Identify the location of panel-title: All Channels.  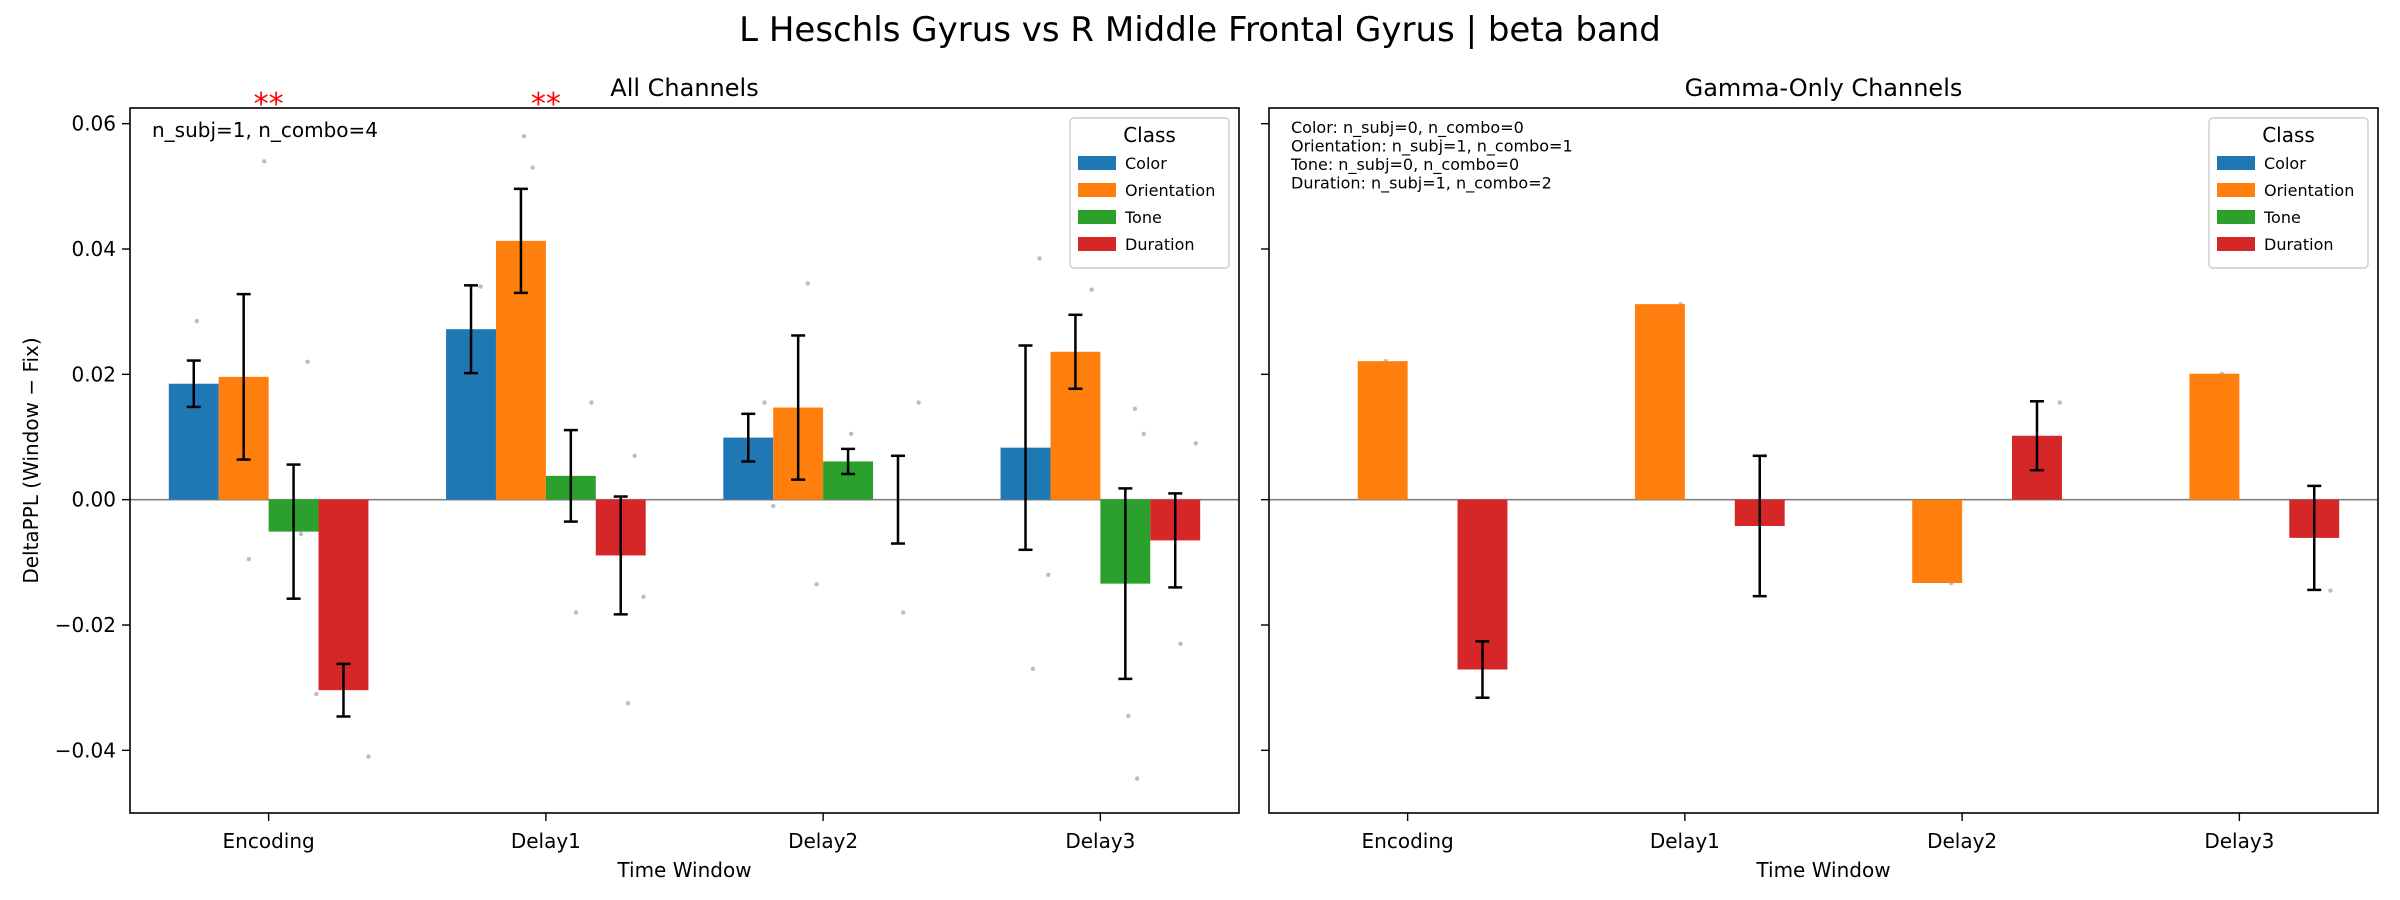
(684, 88).